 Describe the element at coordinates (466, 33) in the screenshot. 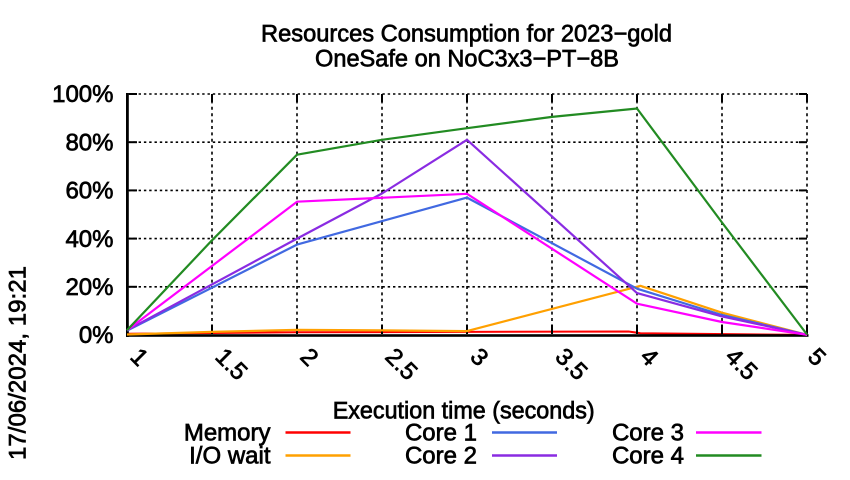

I see `svg-text:Resources Consumption for 2023: Resources Consumption for 2023−gold` at that location.